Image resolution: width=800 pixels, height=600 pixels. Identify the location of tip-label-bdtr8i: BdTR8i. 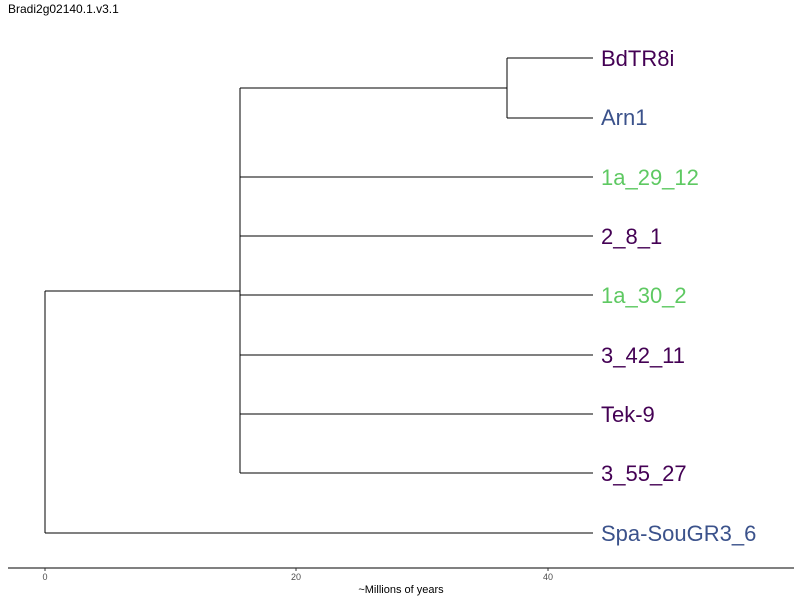
(637, 58).